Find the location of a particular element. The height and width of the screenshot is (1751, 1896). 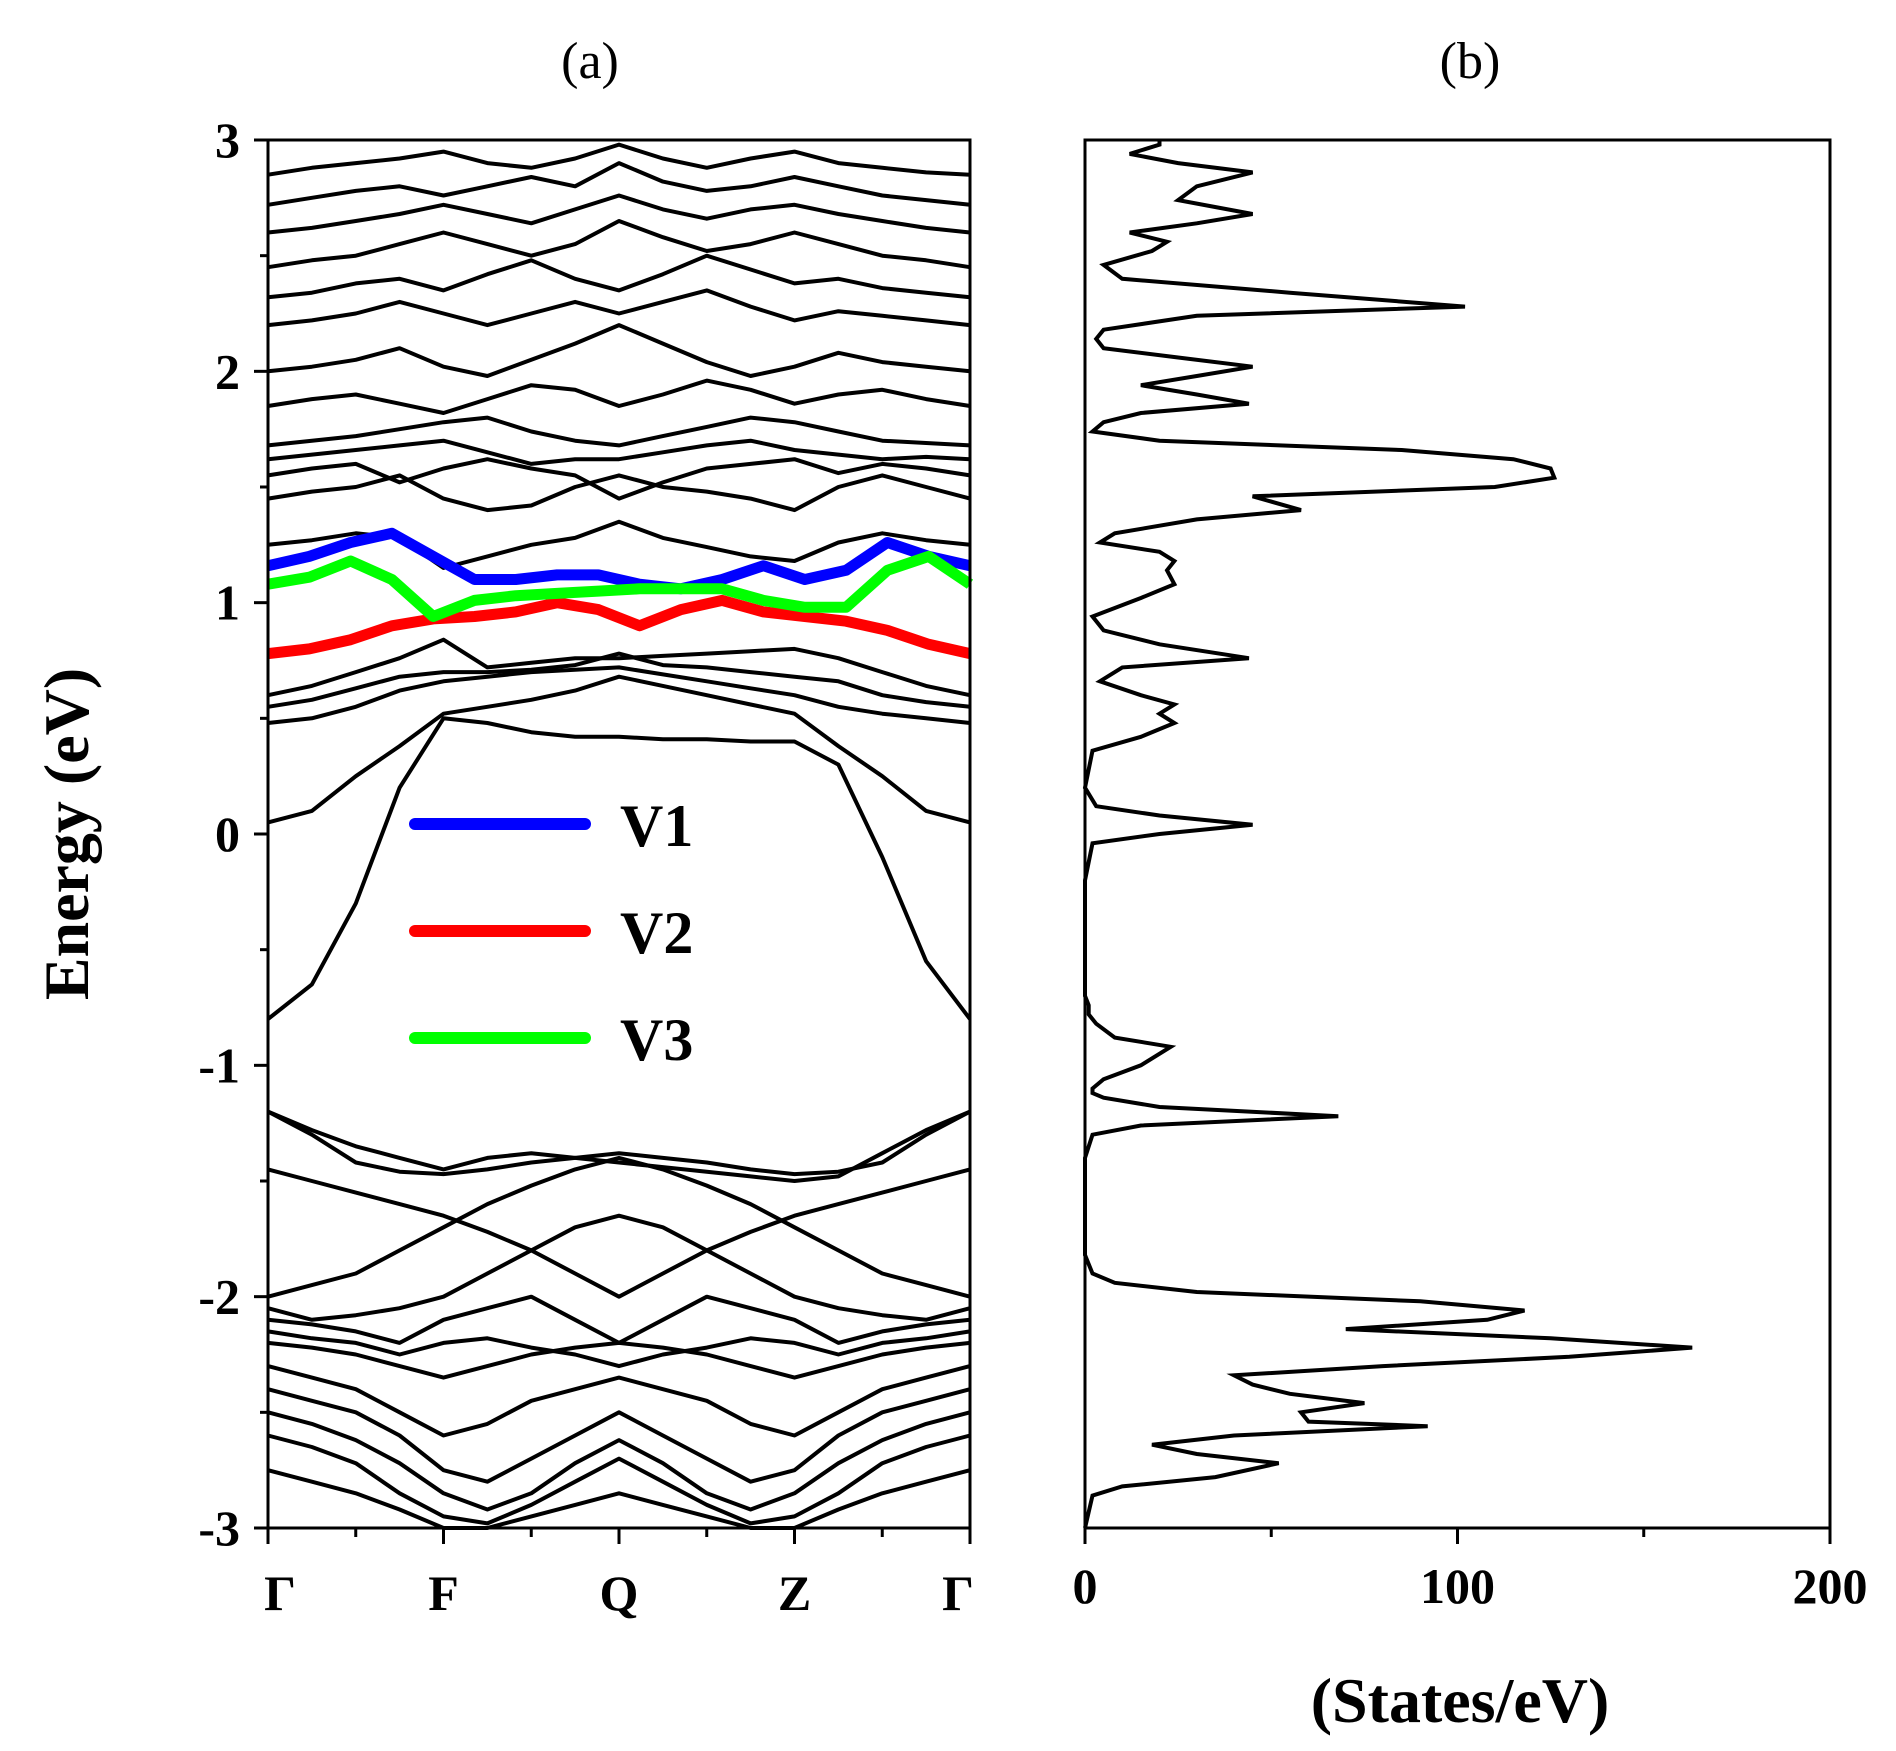

y-tick-label: -2 is located at coordinates (219, 1297).